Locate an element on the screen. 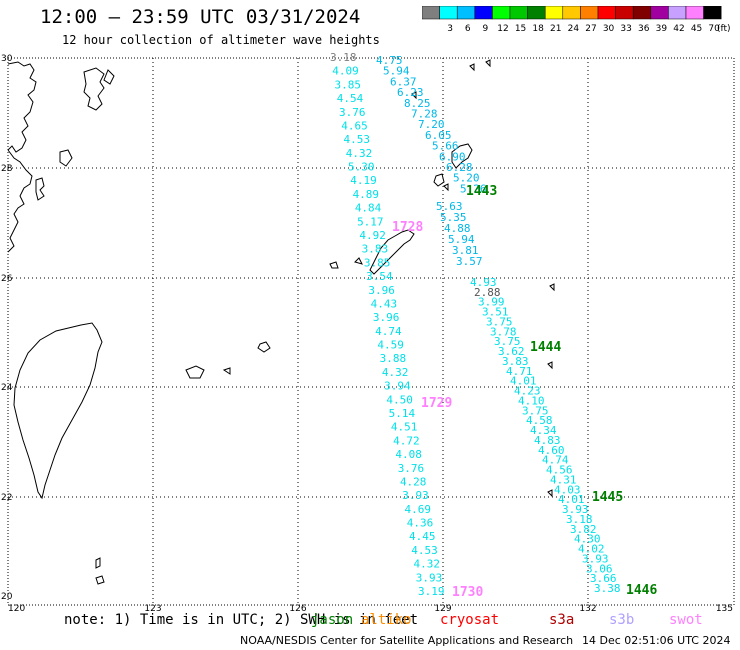  wave-height-label: 2.88 is located at coordinates (487, 292).